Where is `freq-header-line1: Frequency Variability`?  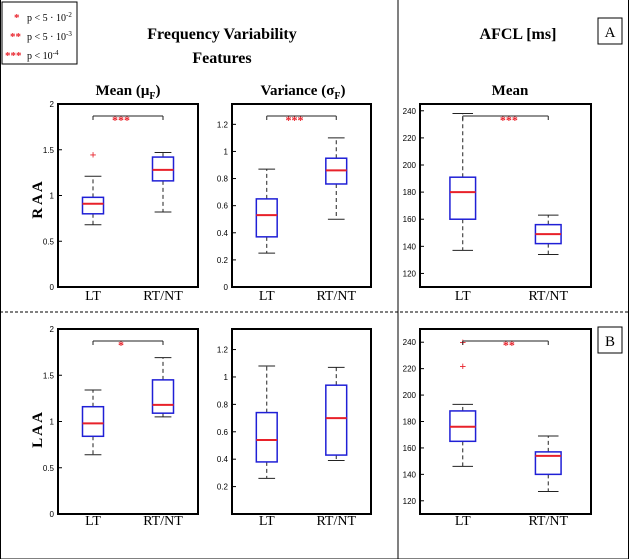
freq-header-line1: Frequency Variability is located at coordinates (222, 34).